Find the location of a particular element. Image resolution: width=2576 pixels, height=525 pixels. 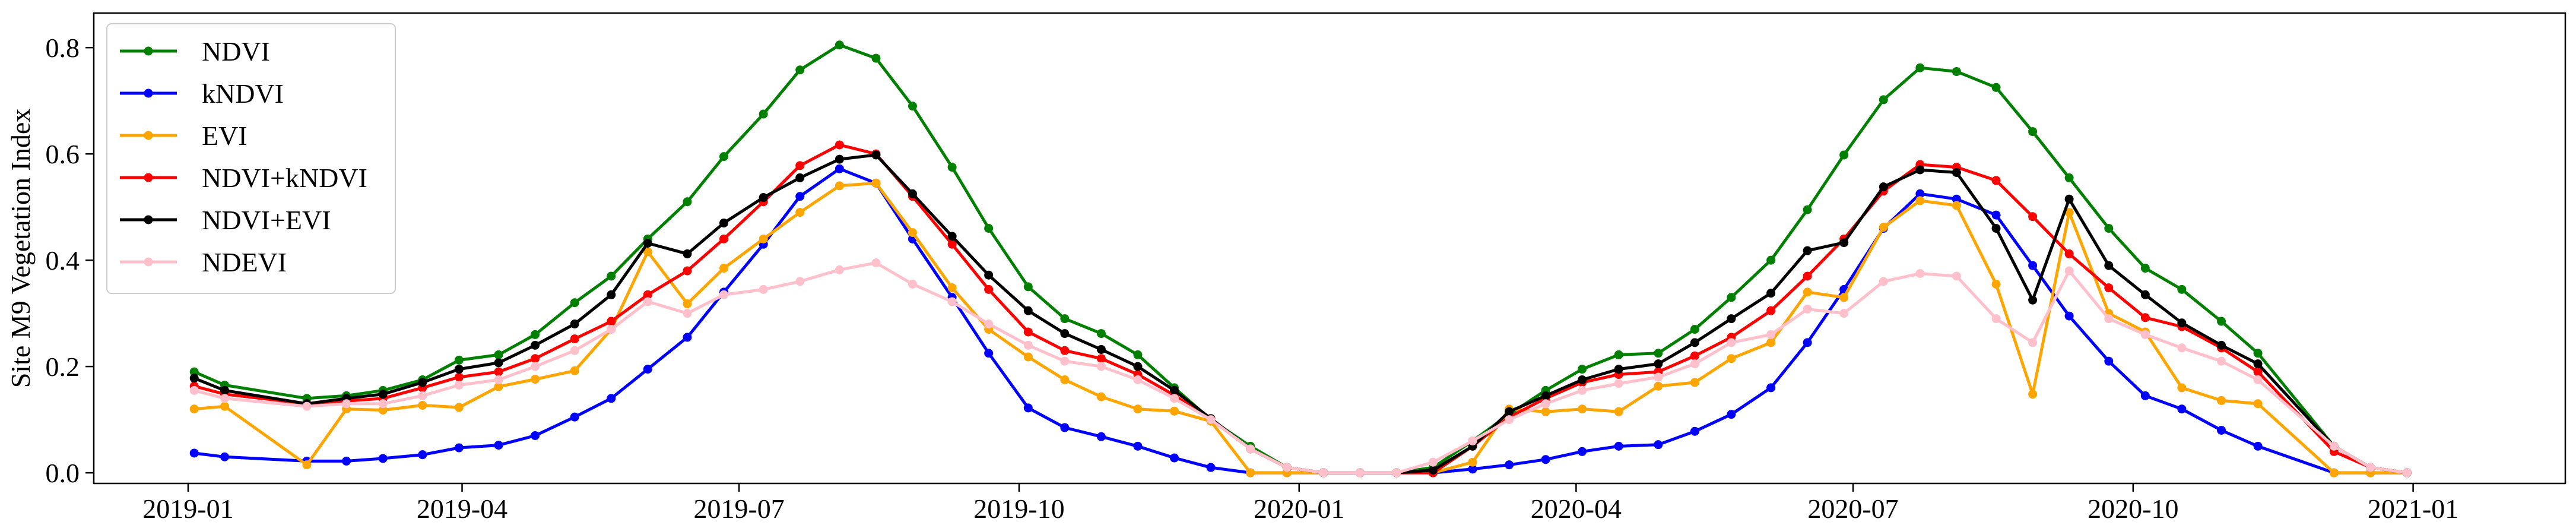

y-axis-label: Site M9 Vegetation Index is located at coordinates (20, 248).